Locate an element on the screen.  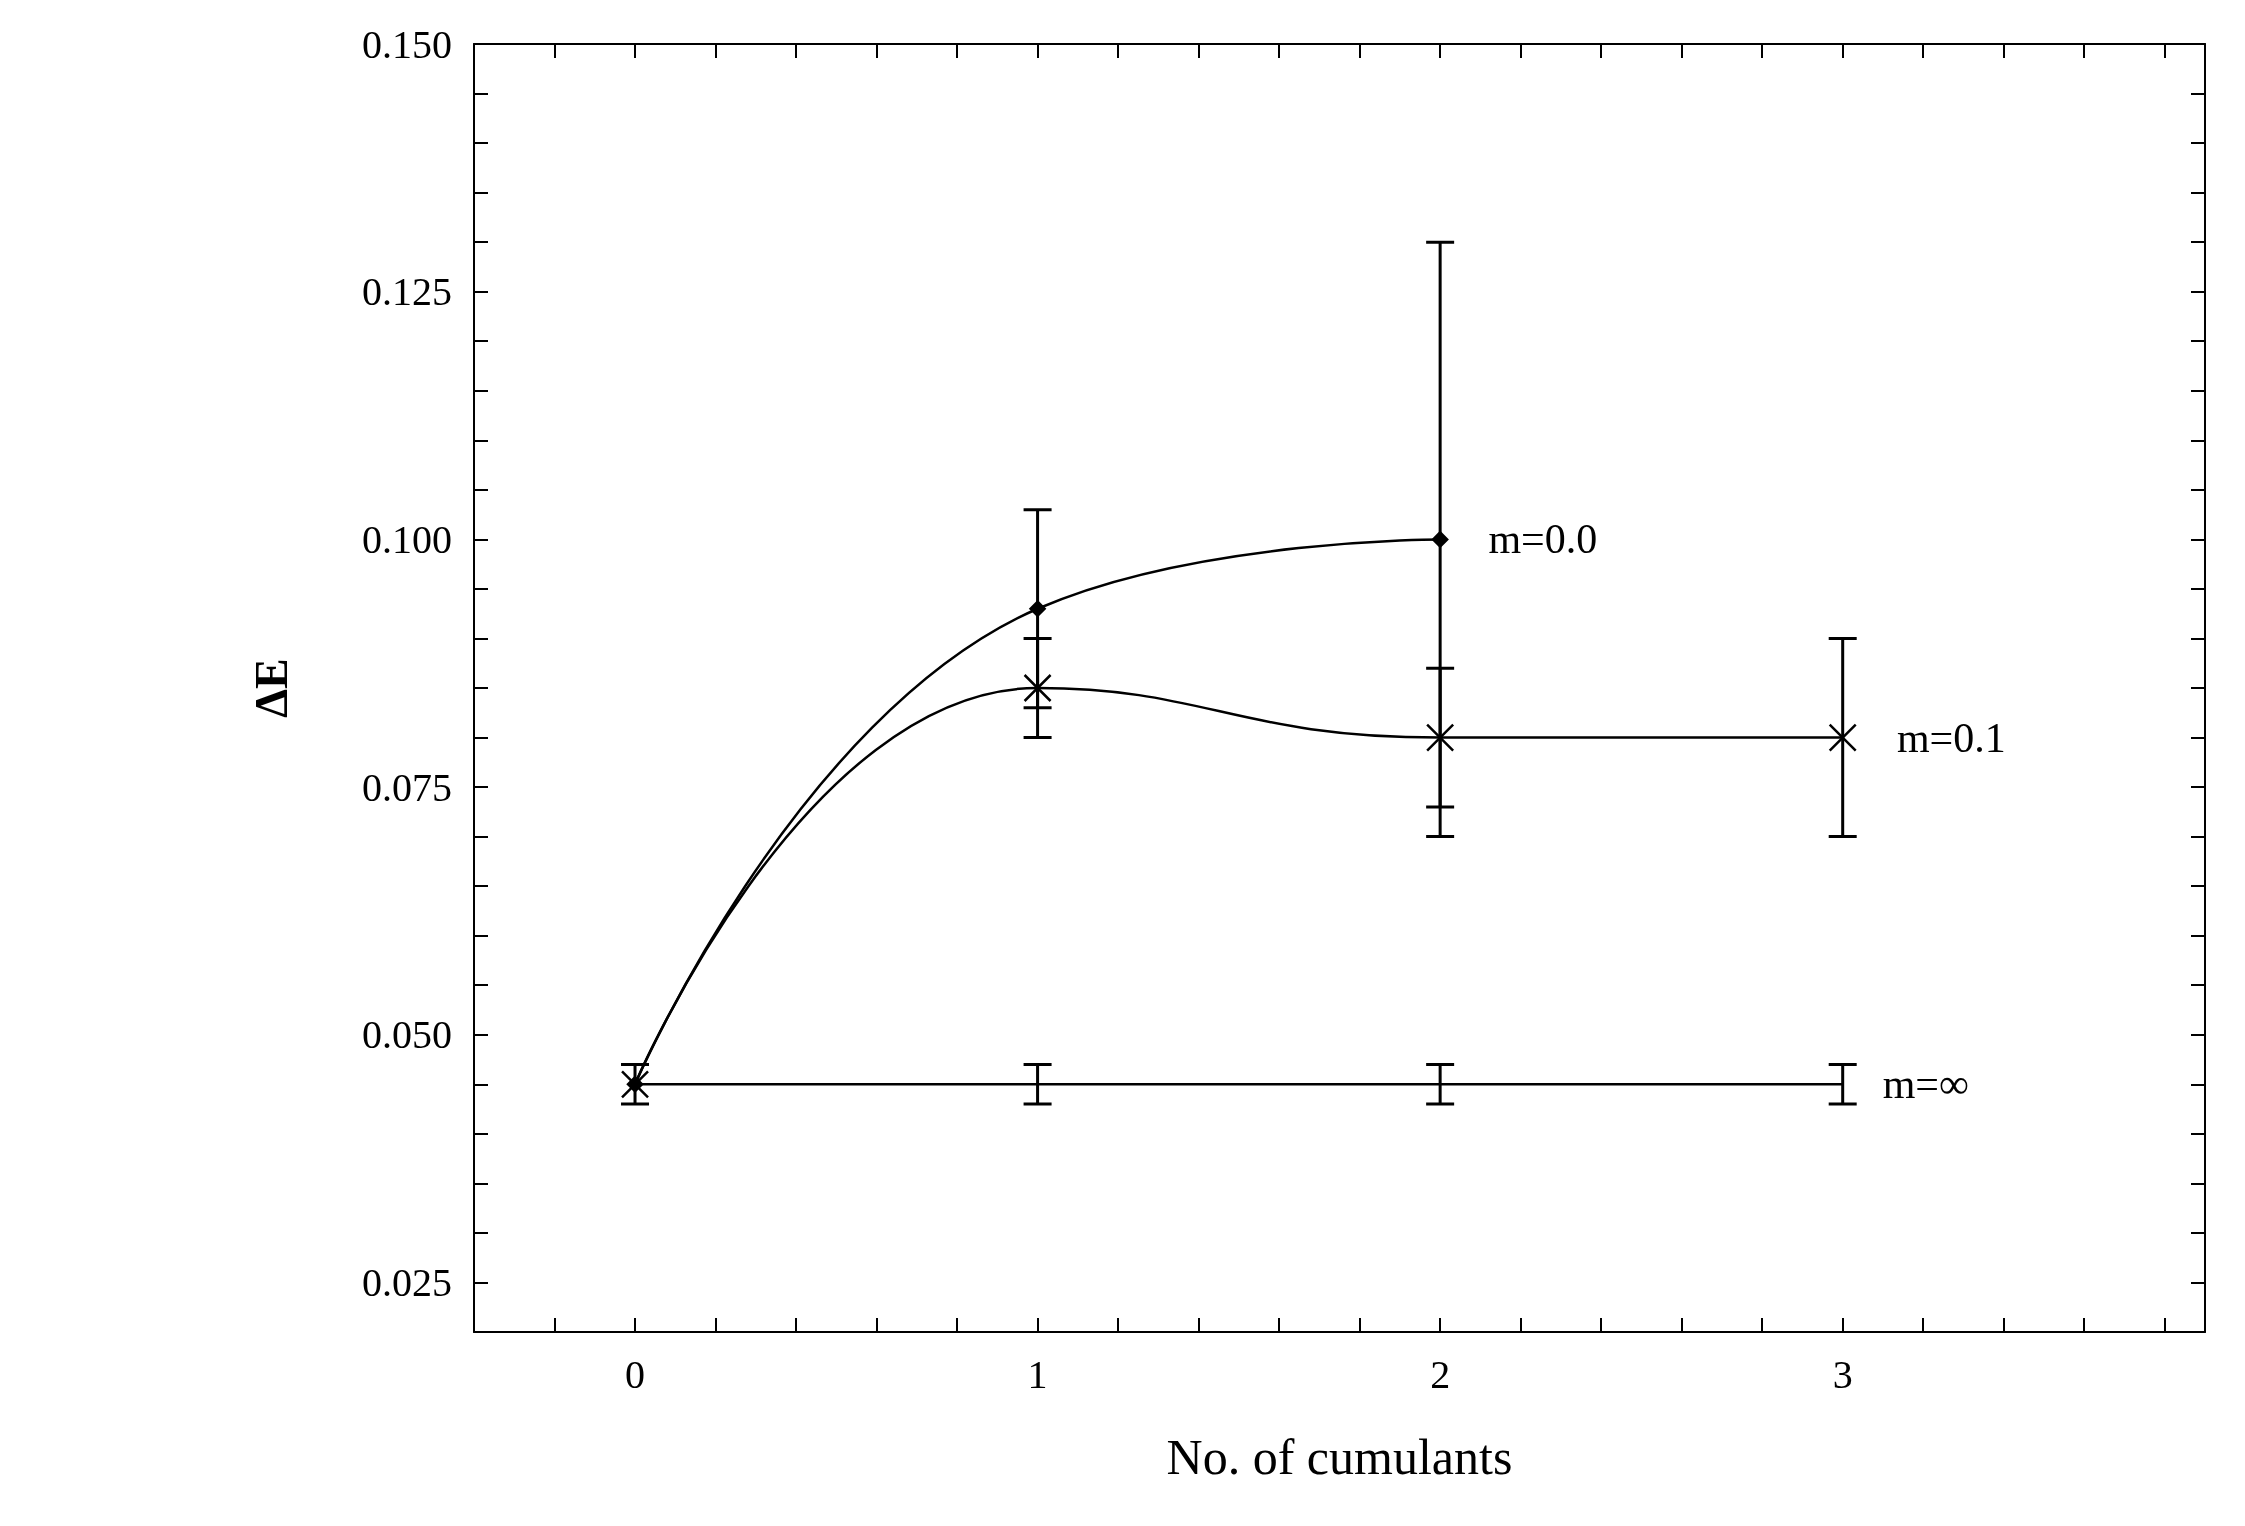
y-axis-title: ΔE is located at coordinates (271, 688).